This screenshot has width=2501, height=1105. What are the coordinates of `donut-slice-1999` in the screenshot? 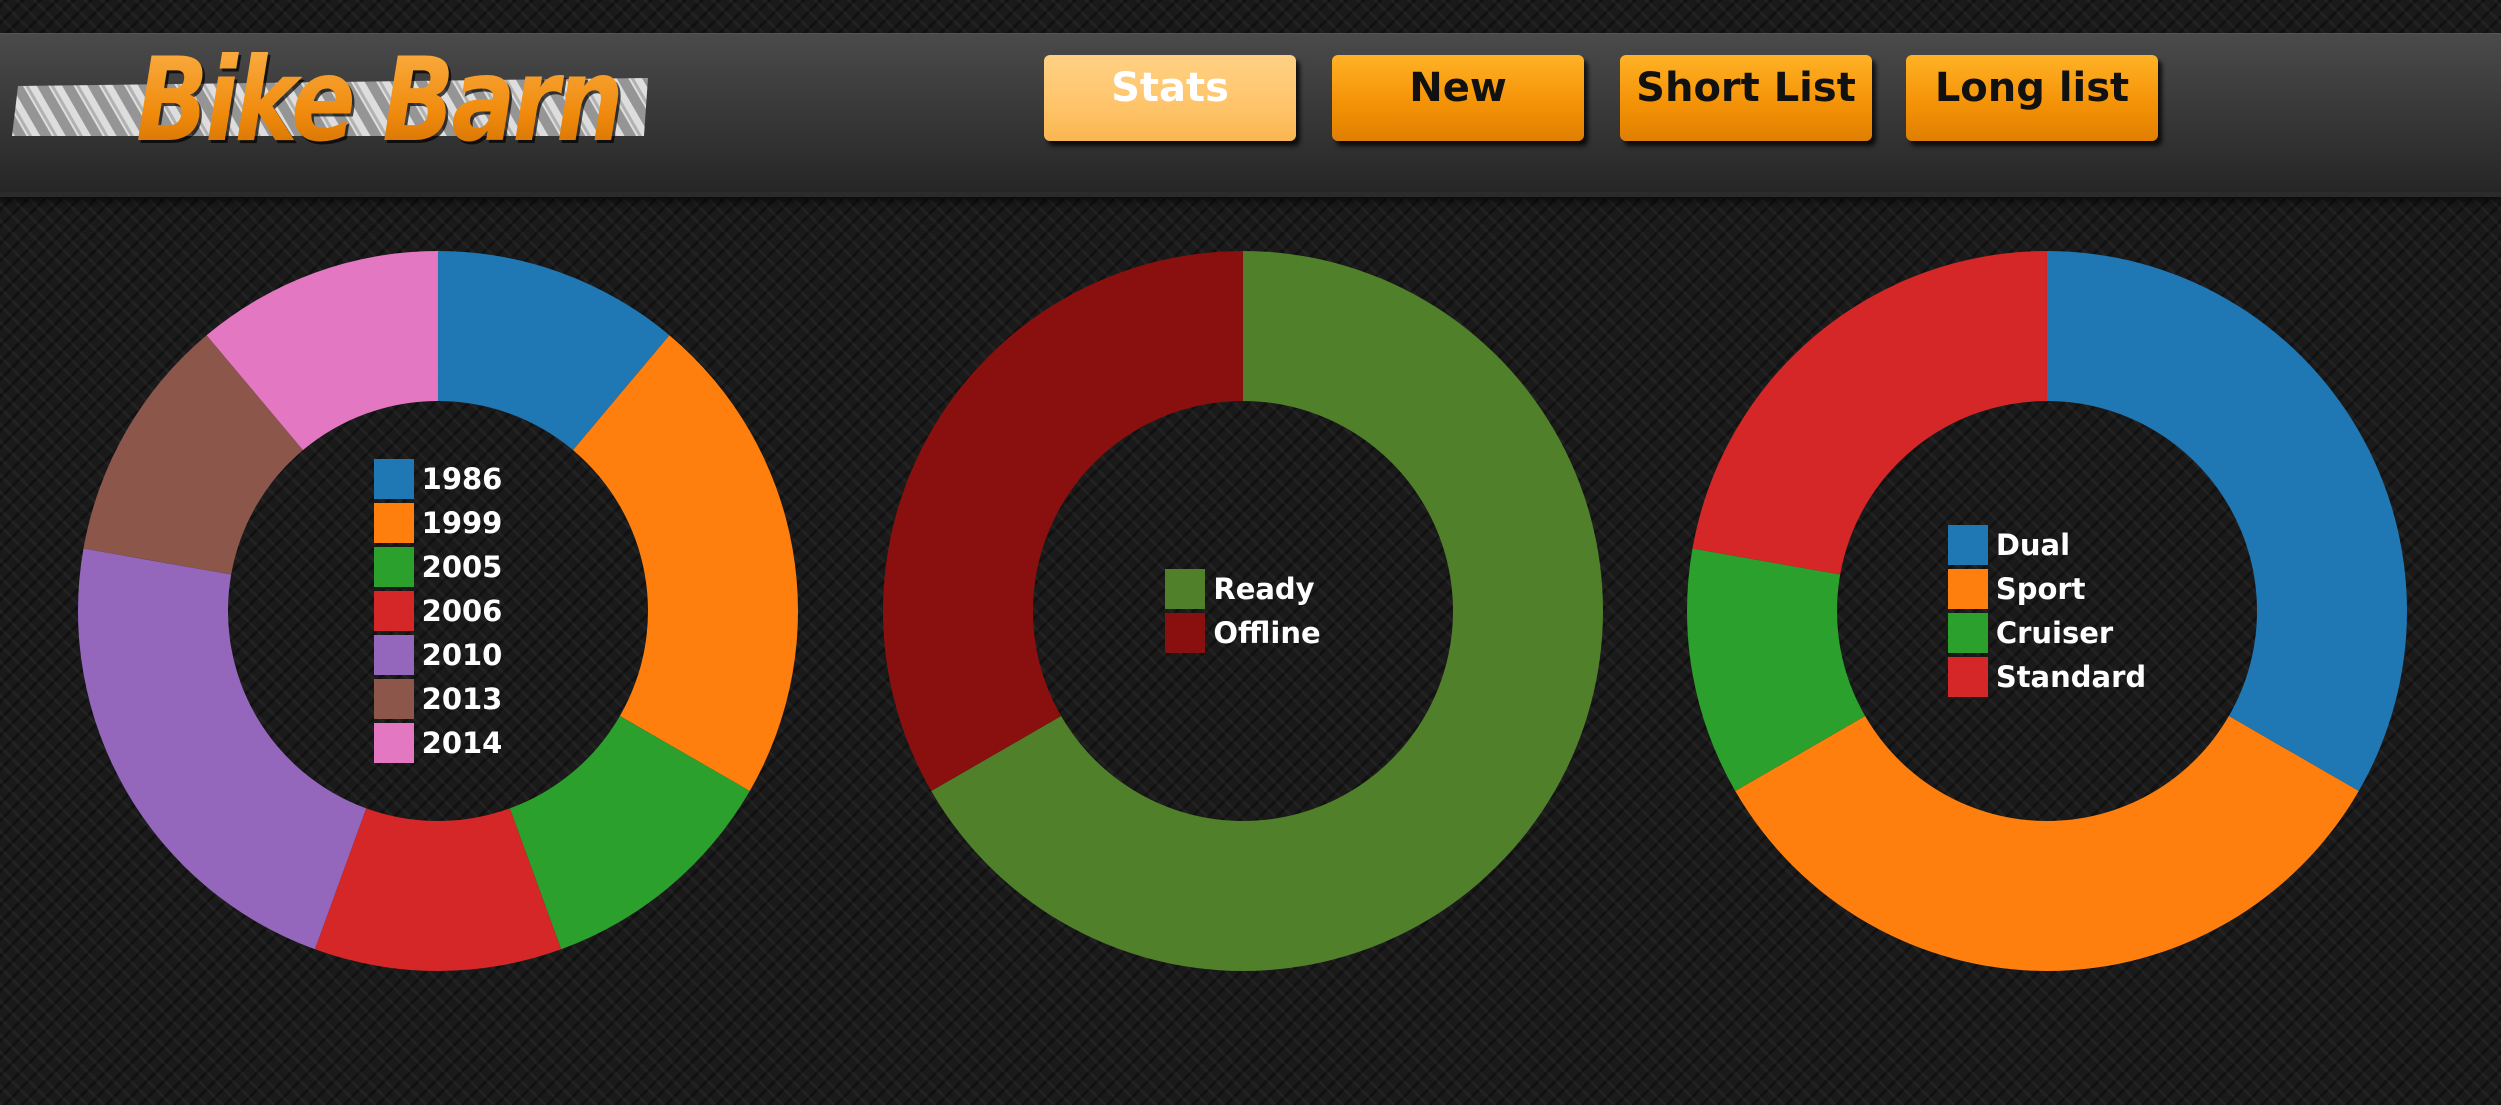 It's located at (685, 563).